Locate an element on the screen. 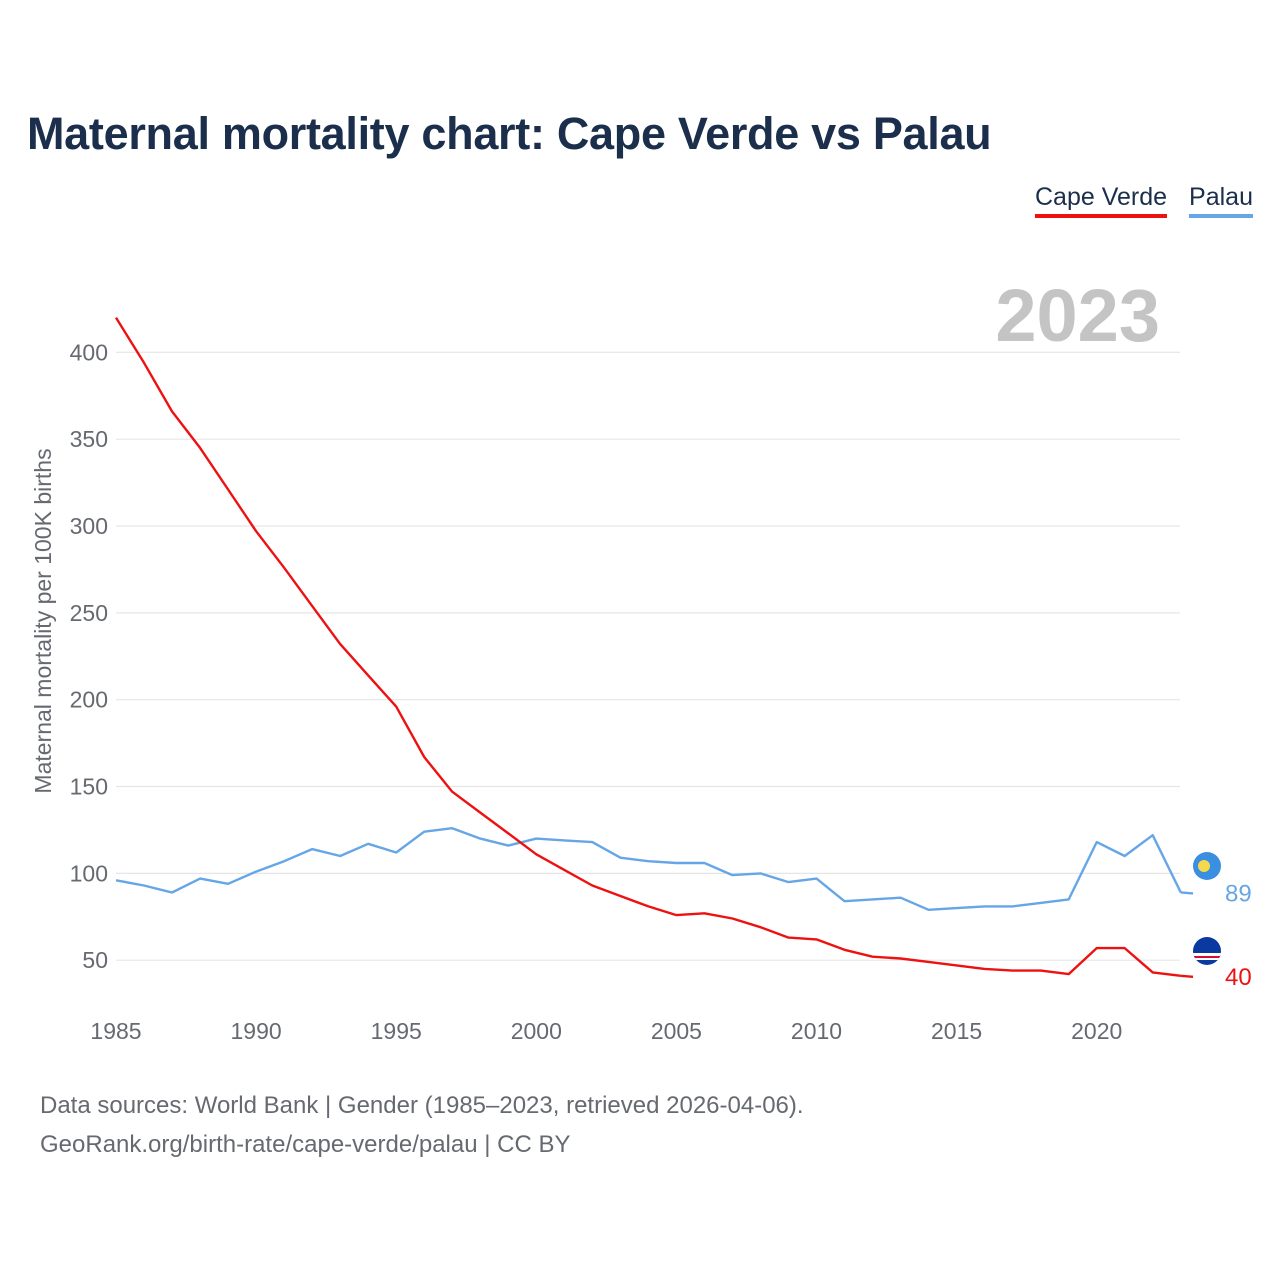 The image size is (1280, 1280). legend-item-cape-verde: Cape Verde is located at coordinates (1101, 200).